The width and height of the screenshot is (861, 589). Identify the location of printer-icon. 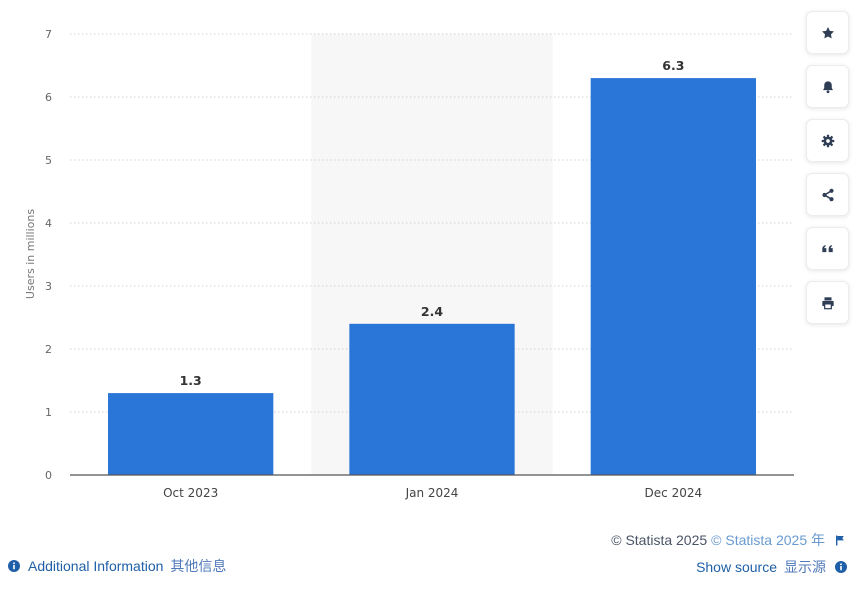
(827, 302).